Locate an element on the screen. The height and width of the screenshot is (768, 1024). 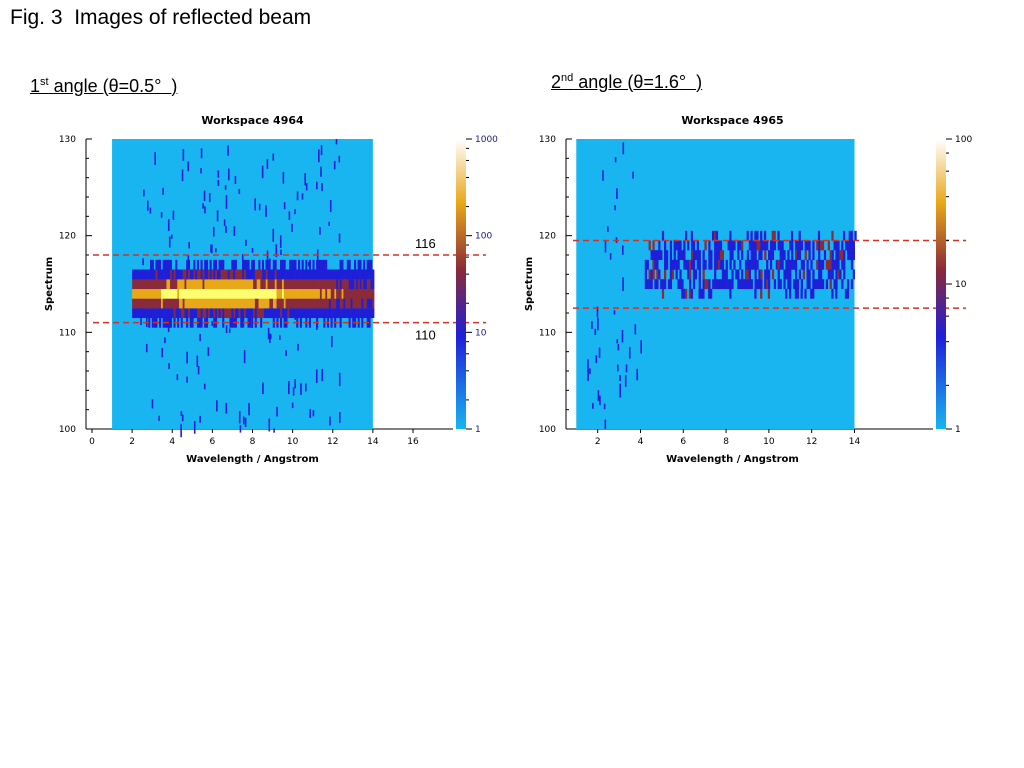
chart1-colorbar is located at coordinates (461, 284).